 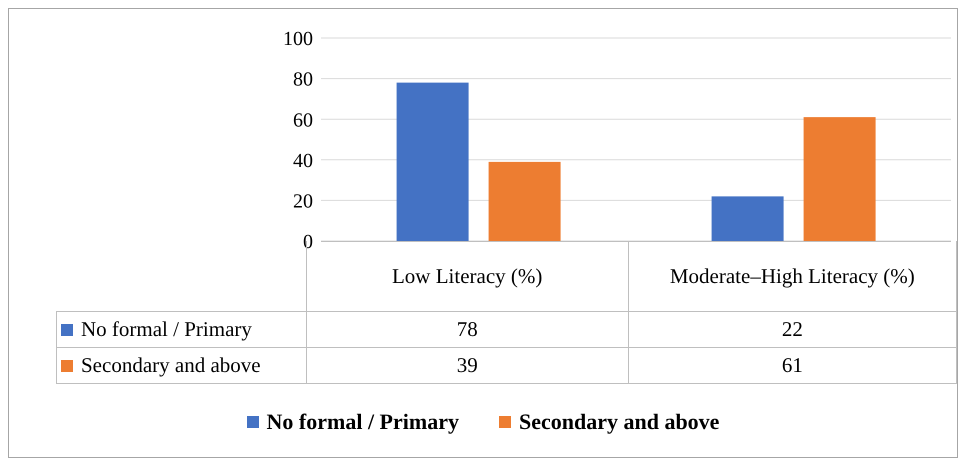 I want to click on data-label: 78, so click(x=467, y=329).